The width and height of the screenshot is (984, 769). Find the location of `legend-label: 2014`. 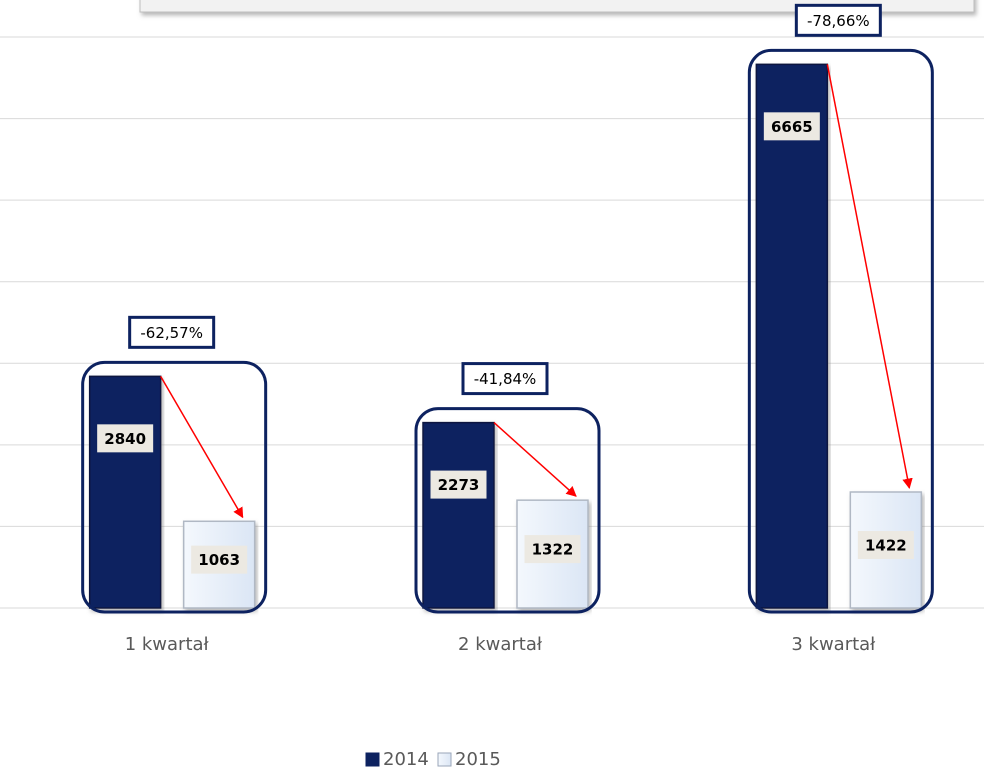

legend-label: 2014 is located at coordinates (406, 759).